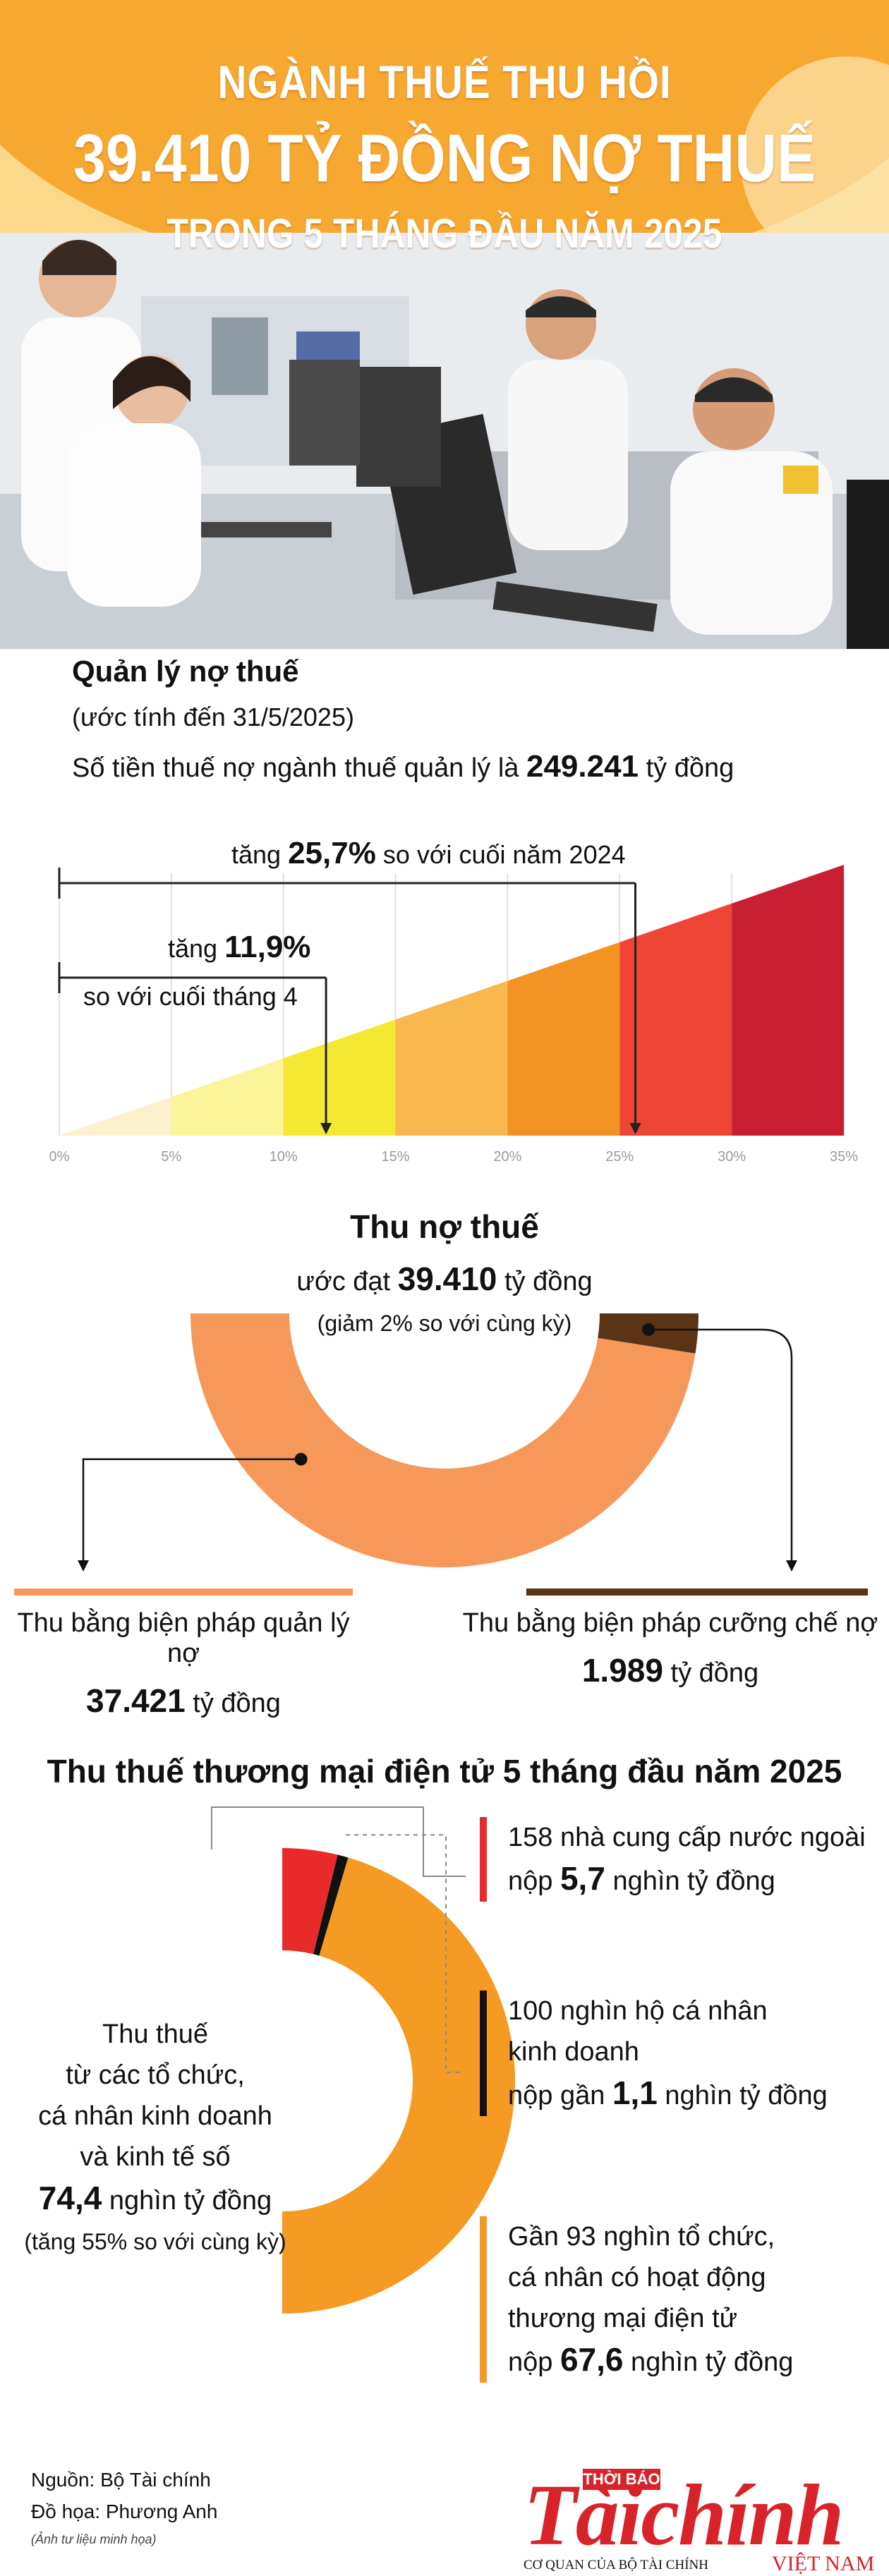 This screenshot has width=889, height=2576. Describe the element at coordinates (616, 2565) in the screenshot. I see `brand-logo-tagline: CƠ QUAN CỦA BỘ TÀI CHÍNH` at that location.